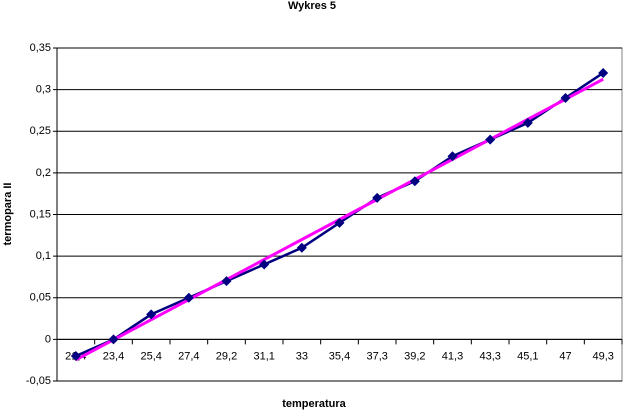 This screenshot has height=412, width=629. What do you see at coordinates (150, 356) in the screenshot?
I see `x-tick-label: 25,4` at bounding box center [150, 356].